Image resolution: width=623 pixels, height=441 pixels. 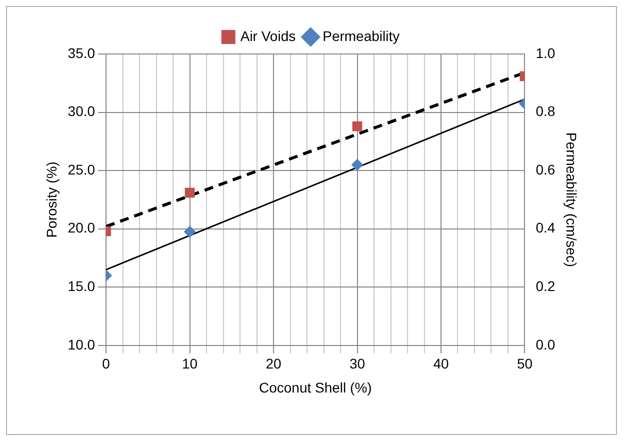 I want to click on y-tick-label: 35.0, so click(x=82, y=52).